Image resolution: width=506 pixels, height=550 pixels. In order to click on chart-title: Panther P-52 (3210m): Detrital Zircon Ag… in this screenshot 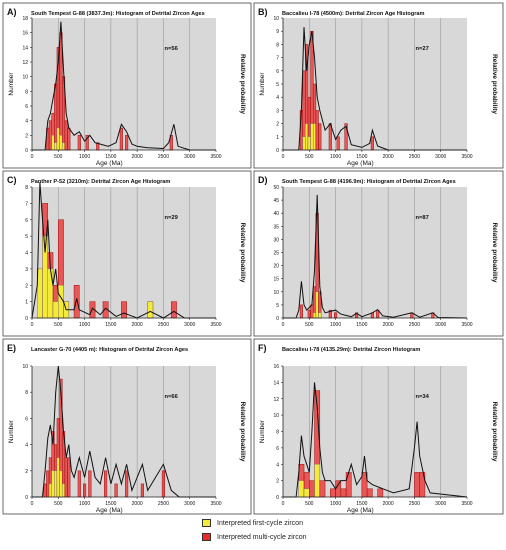, I will do `click(100, 182)`.